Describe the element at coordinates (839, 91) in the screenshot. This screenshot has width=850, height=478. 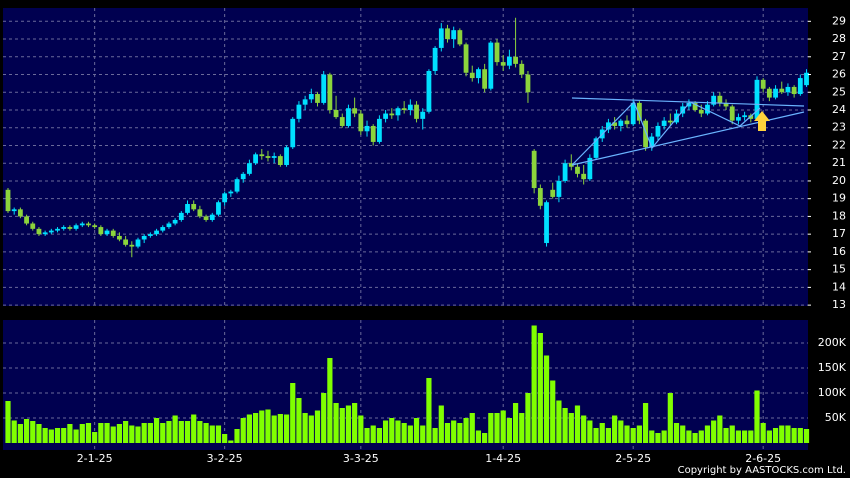
I see `y-tick-label: 25` at that location.